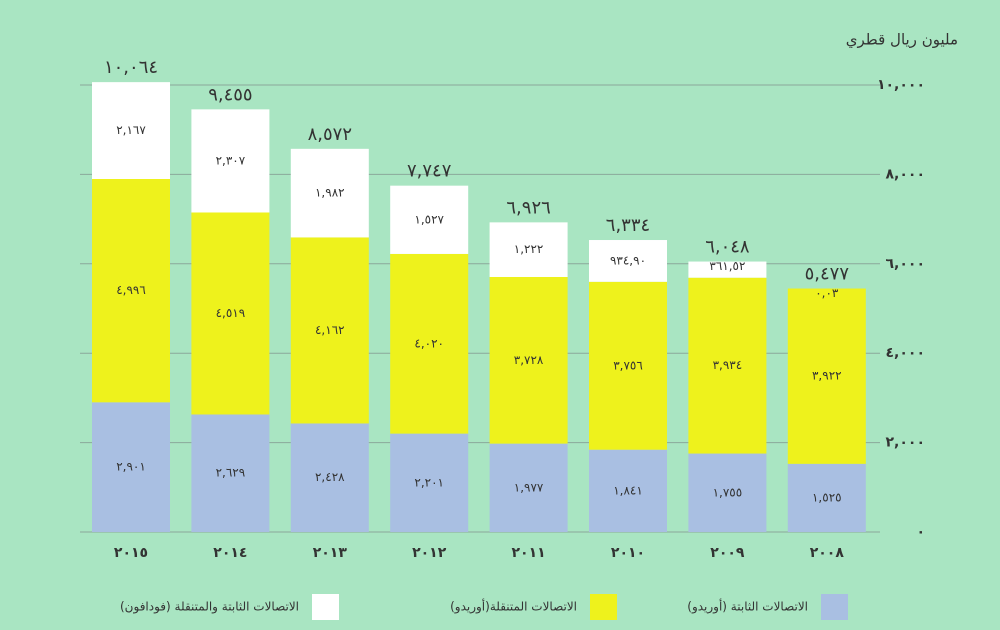 The height and width of the screenshot is (630, 1000). What do you see at coordinates (901, 85) in the screenshot?
I see `y-tick-label: ١٠,٠٠٠` at bounding box center [901, 85].